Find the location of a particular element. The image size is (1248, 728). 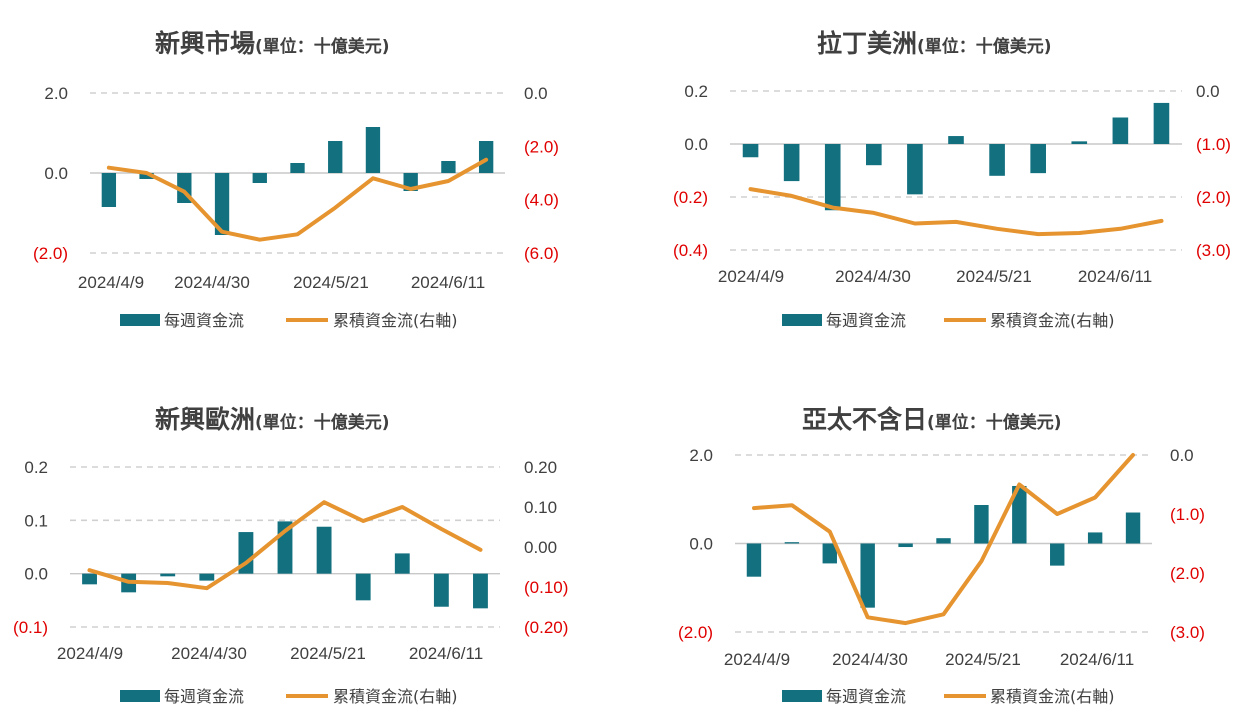

svg-text: 新興市場(單位：十億美元) is located at coordinates (272, 43).